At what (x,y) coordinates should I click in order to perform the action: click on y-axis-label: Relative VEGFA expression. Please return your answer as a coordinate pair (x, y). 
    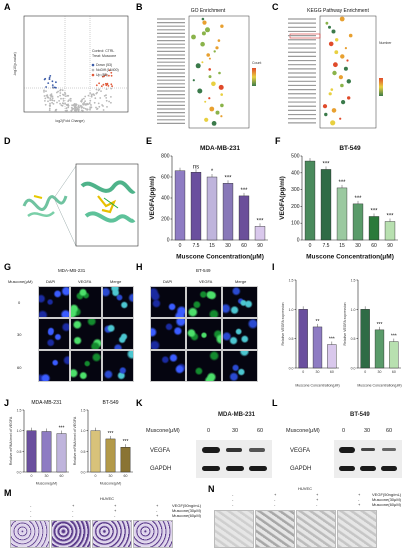
    Looking at the image, I should click on (345, 323).